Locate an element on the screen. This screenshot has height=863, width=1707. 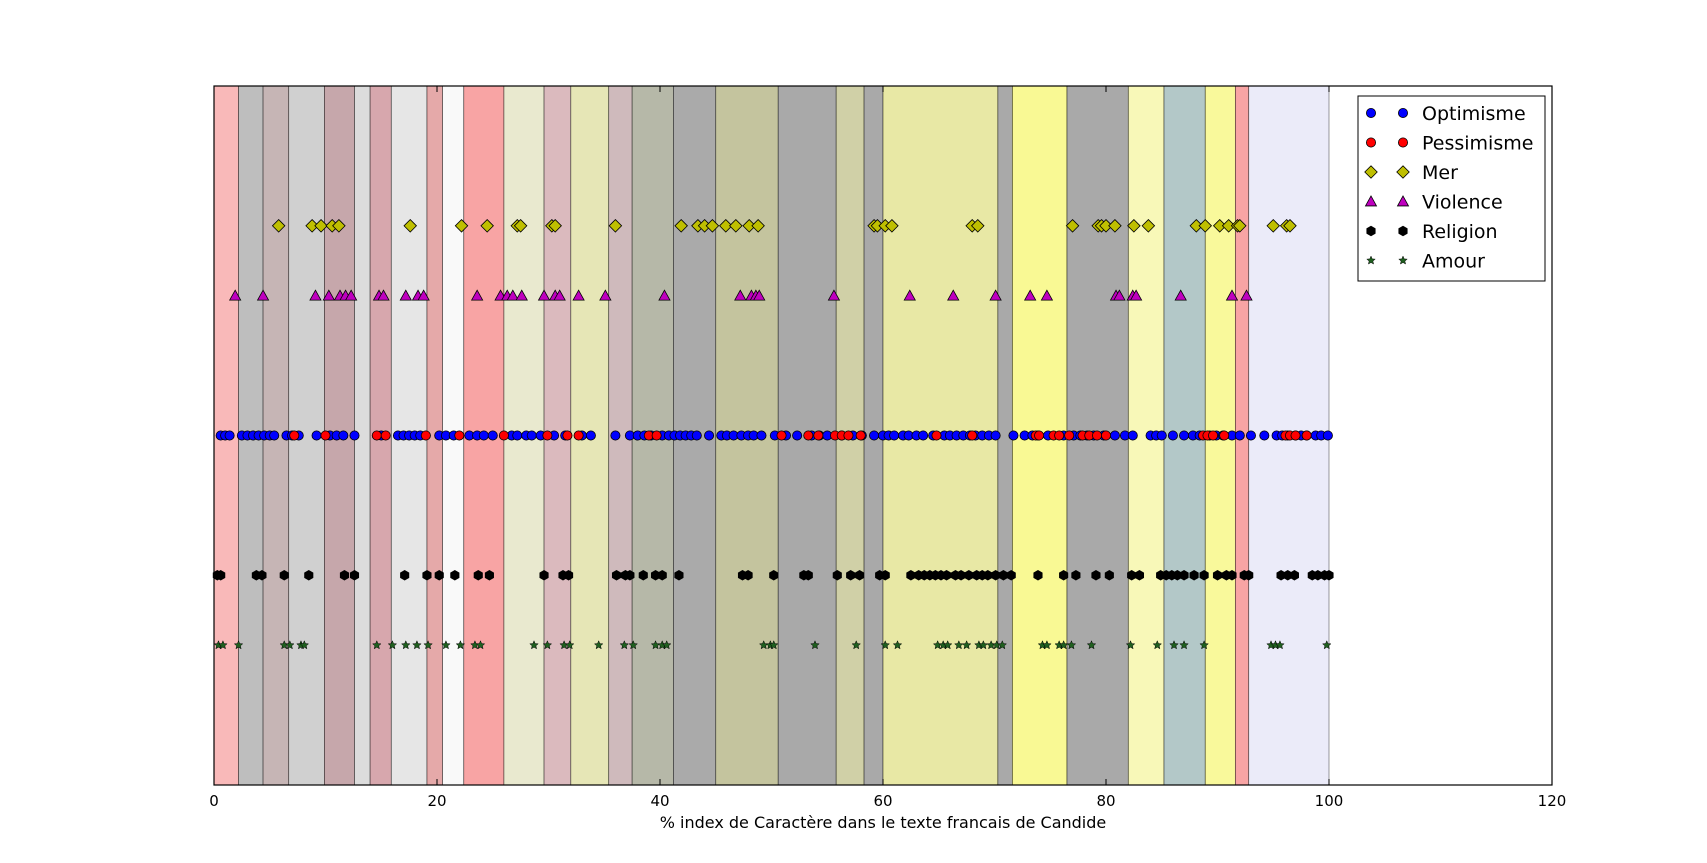
legend-marker-religion-a is located at coordinates (1371, 231).